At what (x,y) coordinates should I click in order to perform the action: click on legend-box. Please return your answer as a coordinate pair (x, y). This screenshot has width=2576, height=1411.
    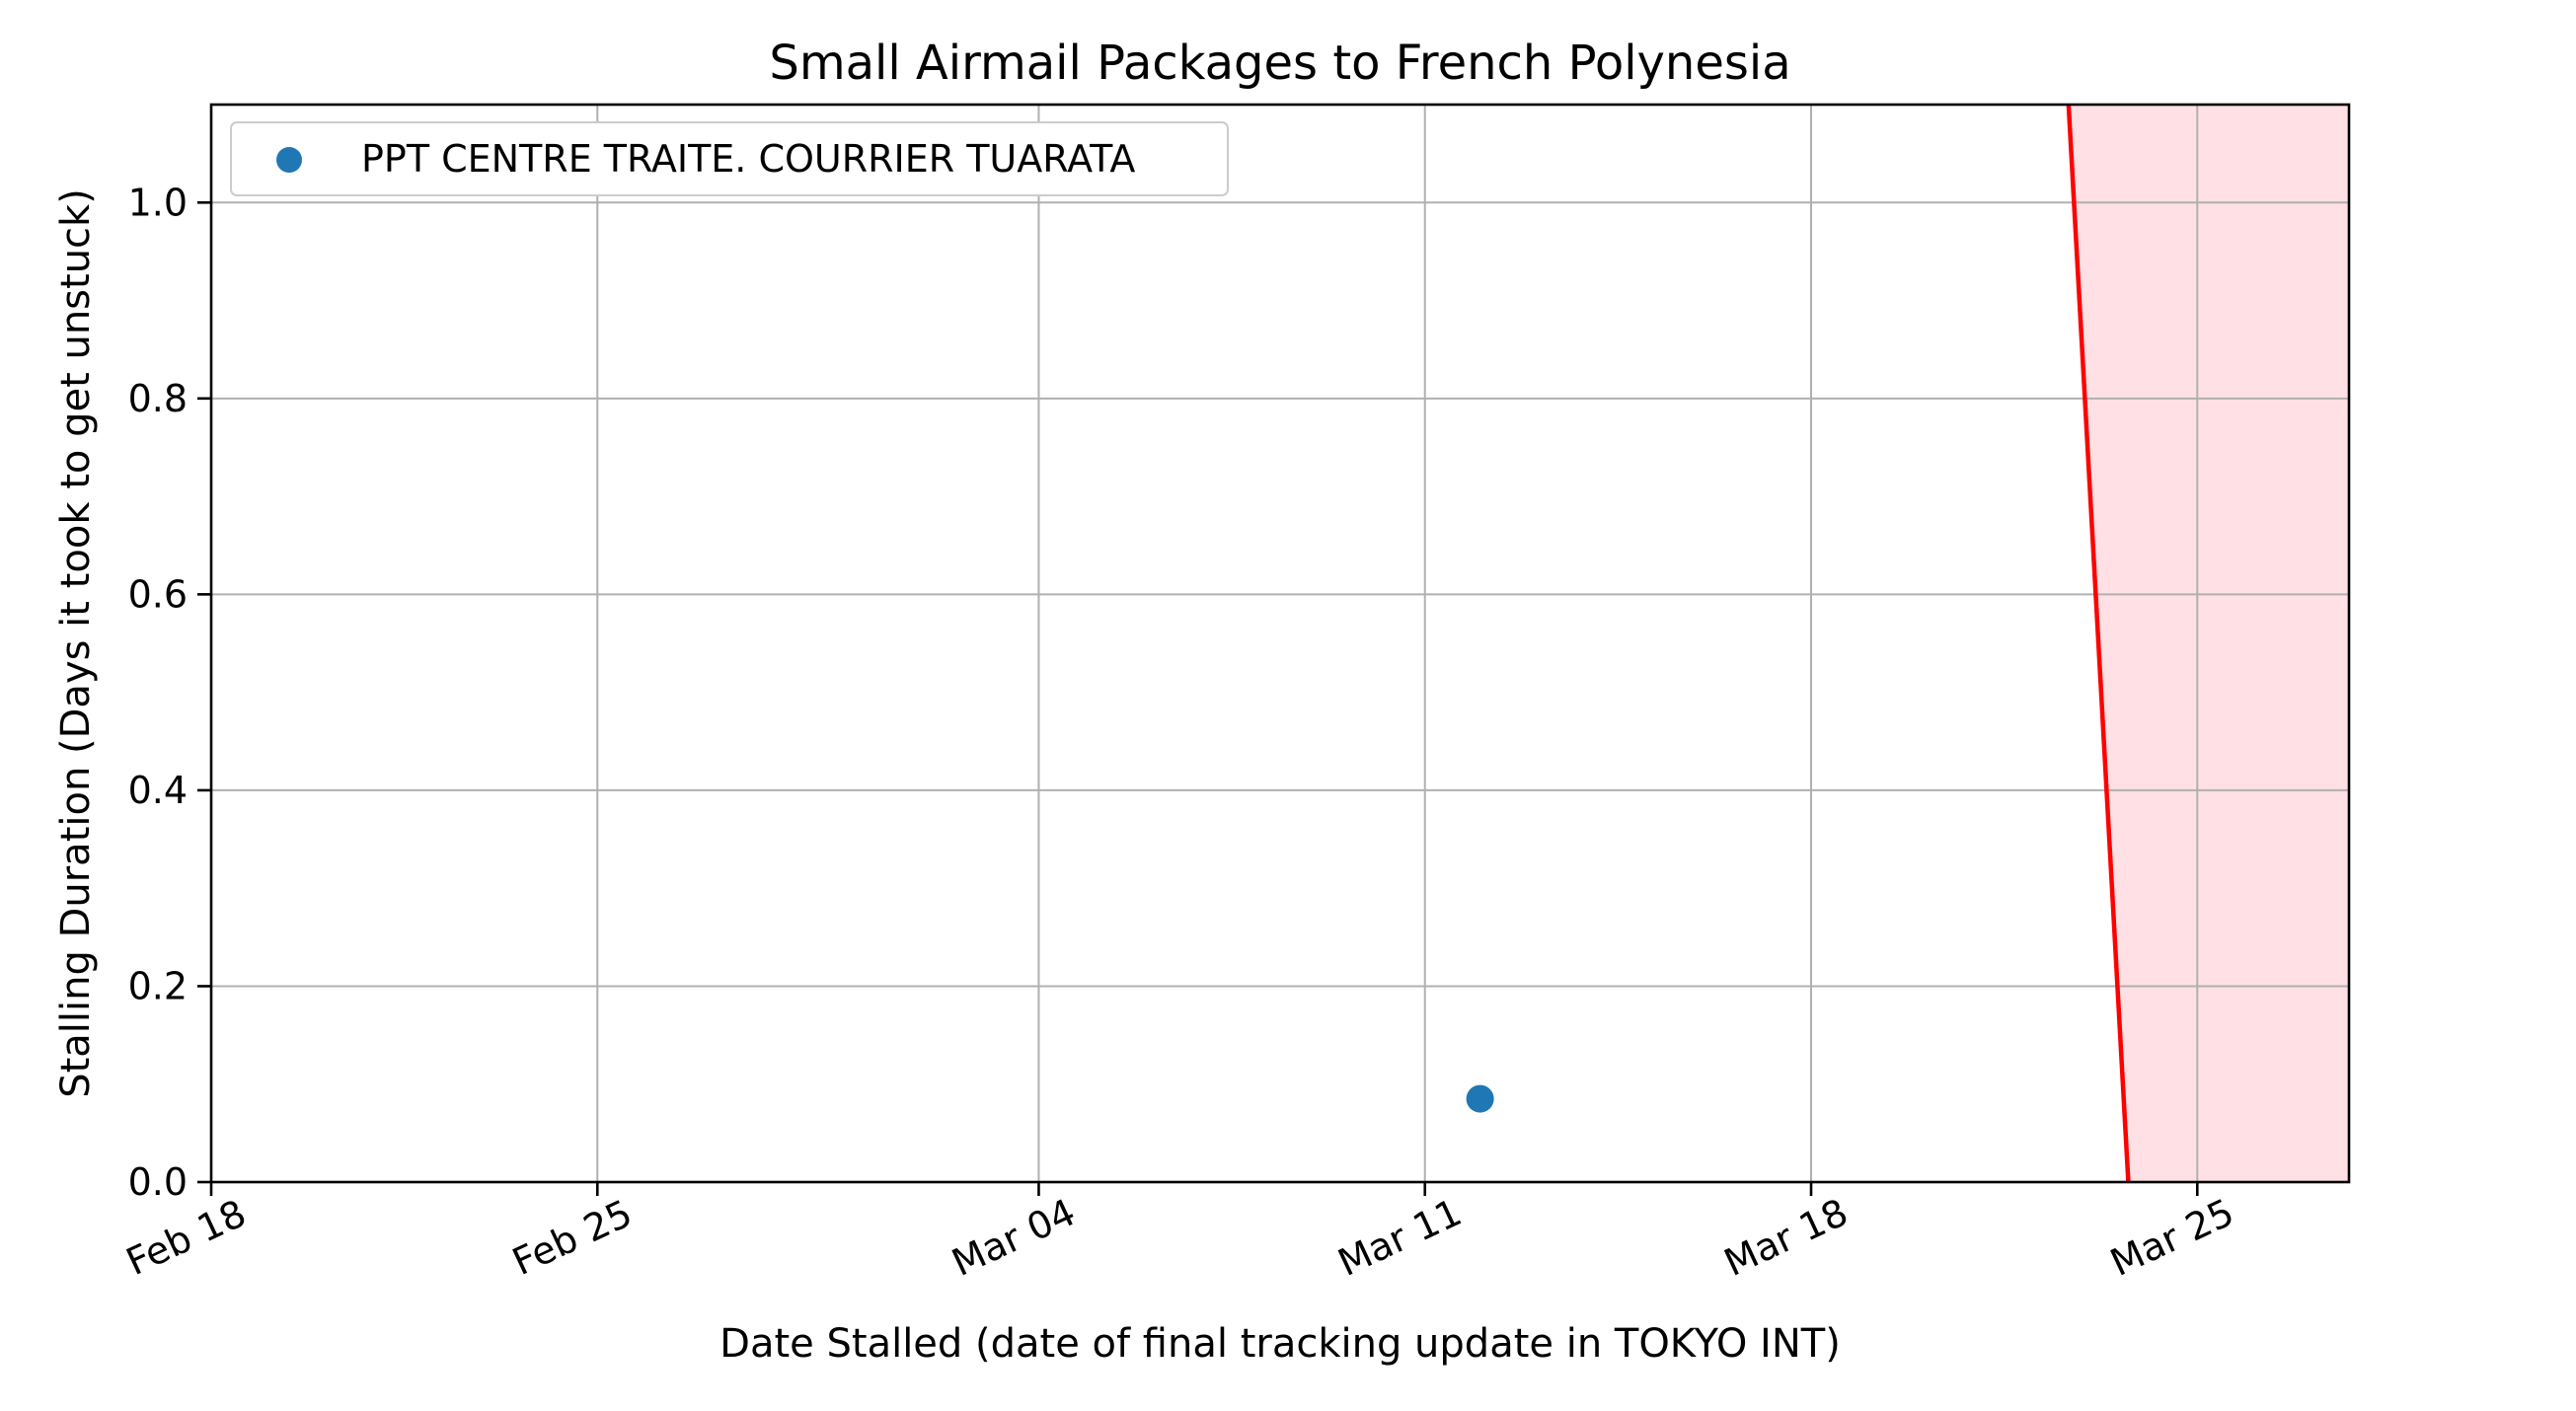
    Looking at the image, I should click on (730, 158).